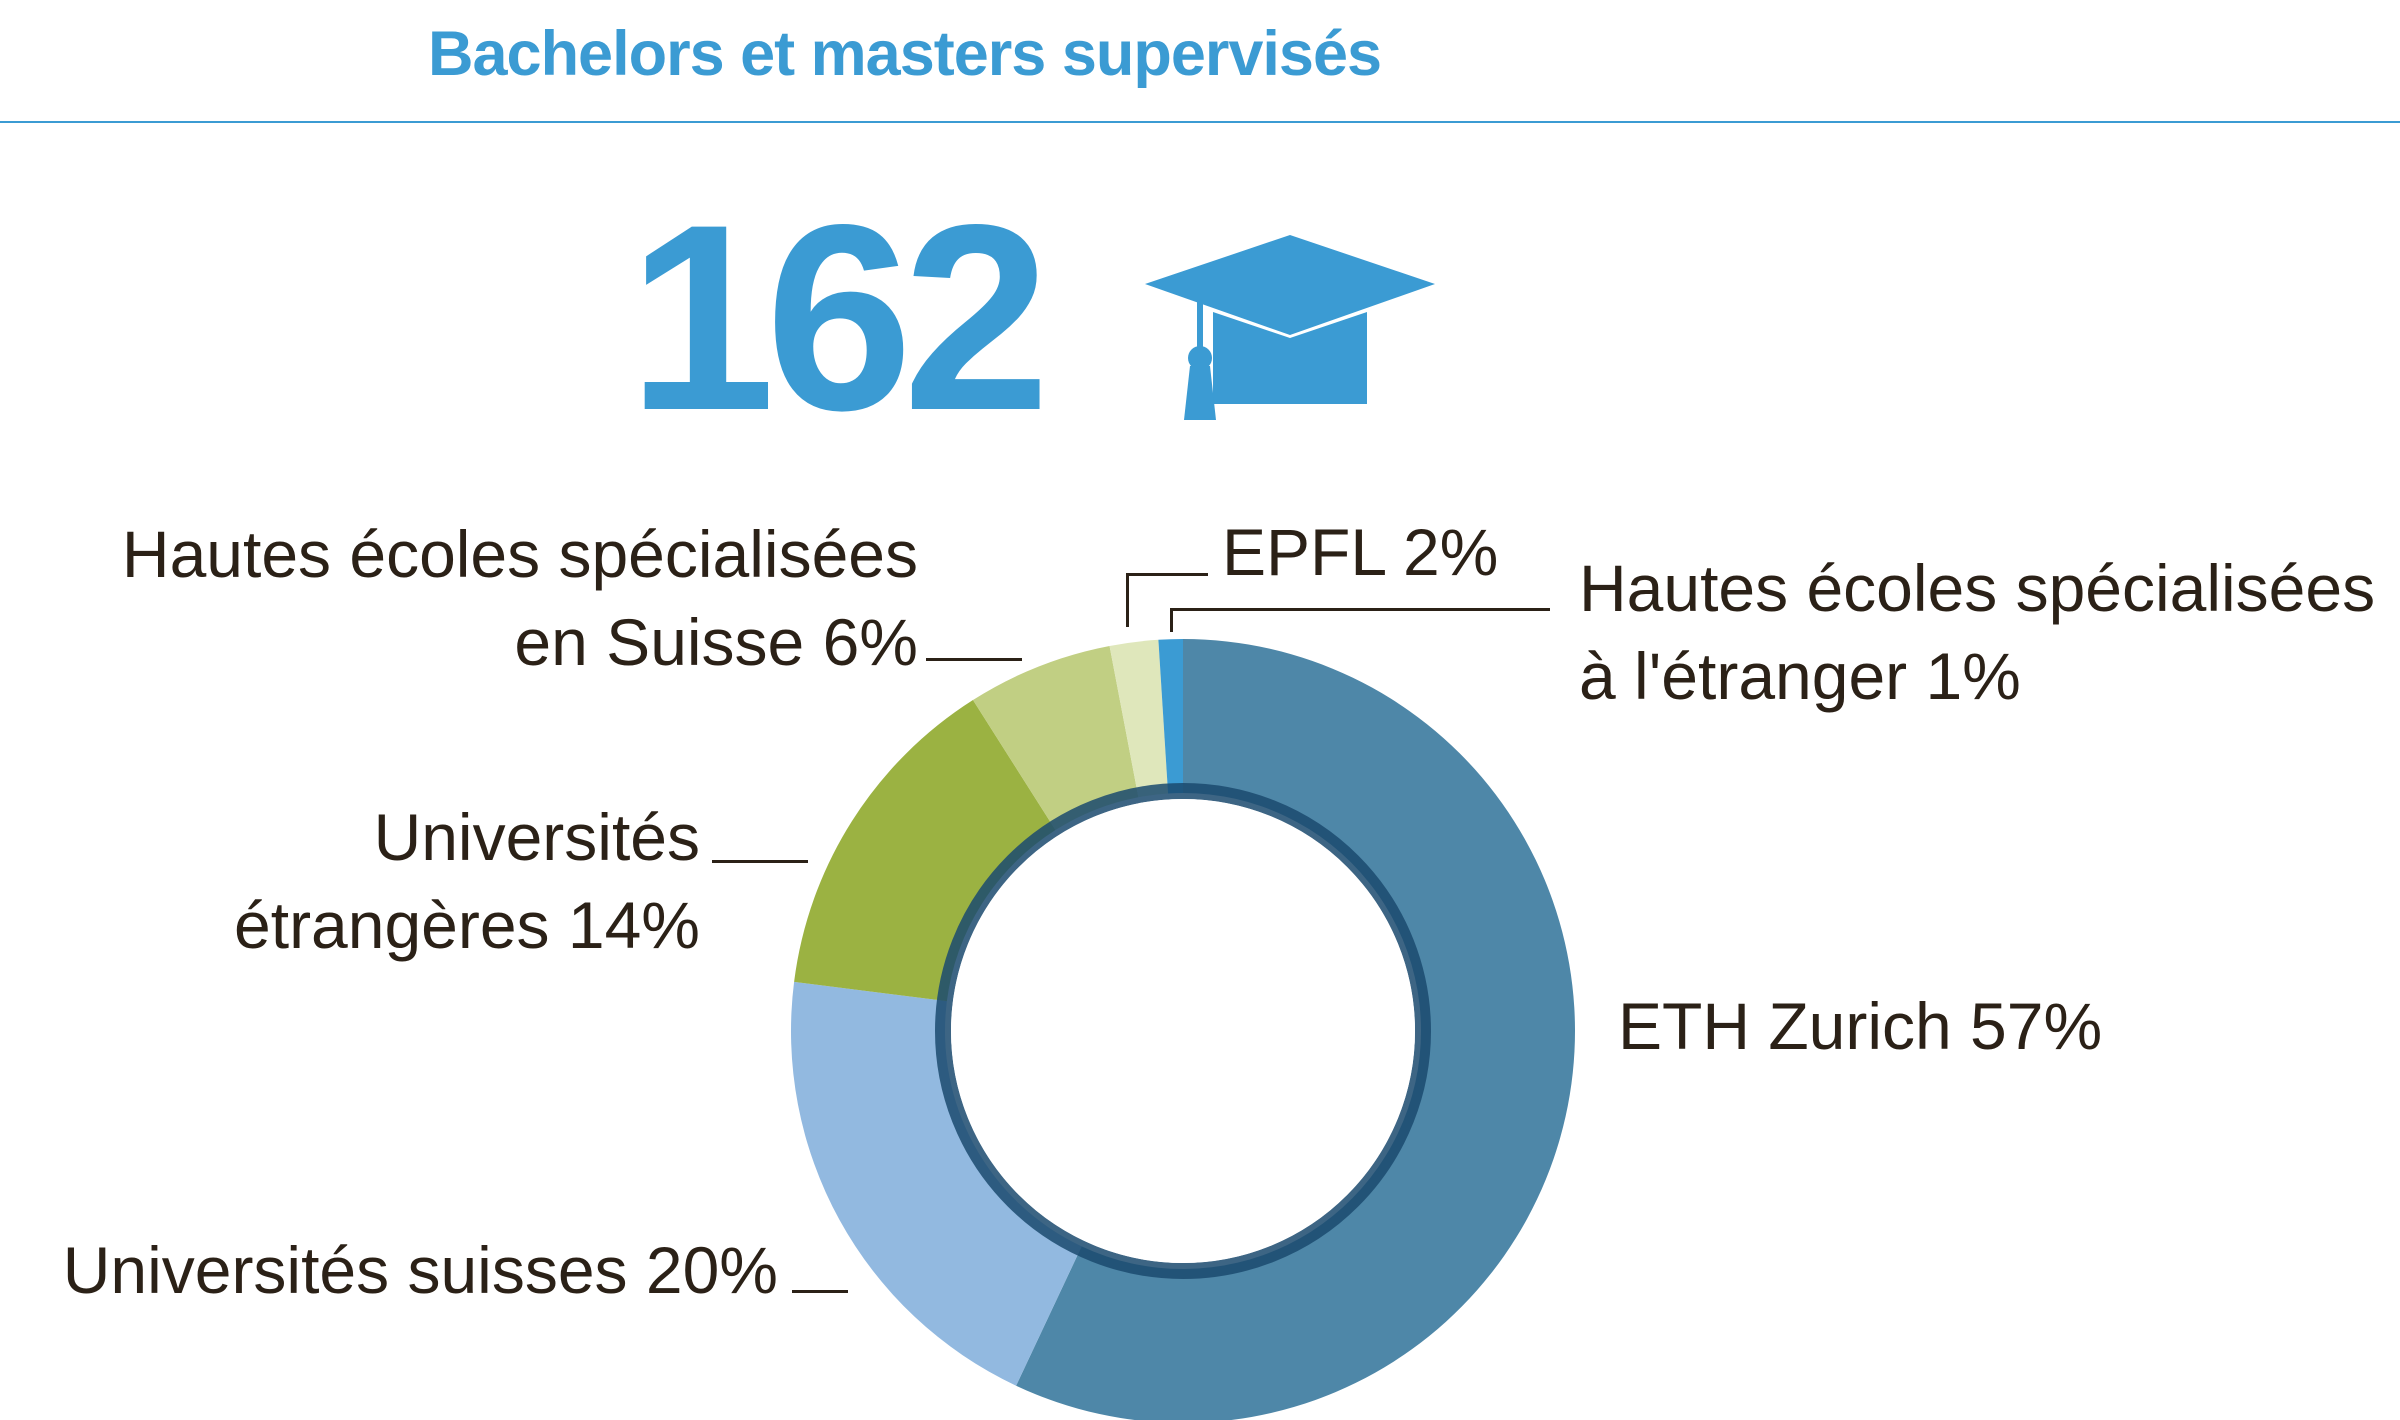 The image size is (2400, 1420). I want to click on title-divider, so click(1200, 122).